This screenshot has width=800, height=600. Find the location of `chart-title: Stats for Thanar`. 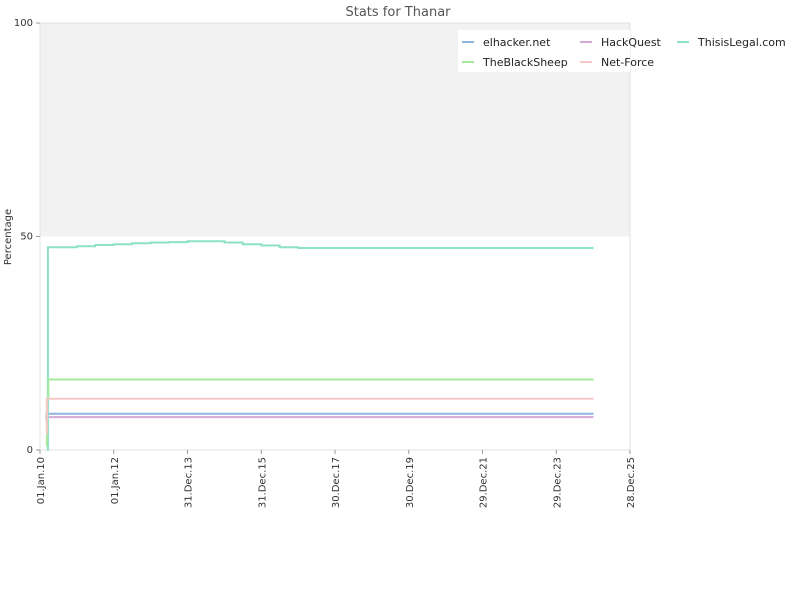

chart-title: Stats for Thanar is located at coordinates (398, 12).